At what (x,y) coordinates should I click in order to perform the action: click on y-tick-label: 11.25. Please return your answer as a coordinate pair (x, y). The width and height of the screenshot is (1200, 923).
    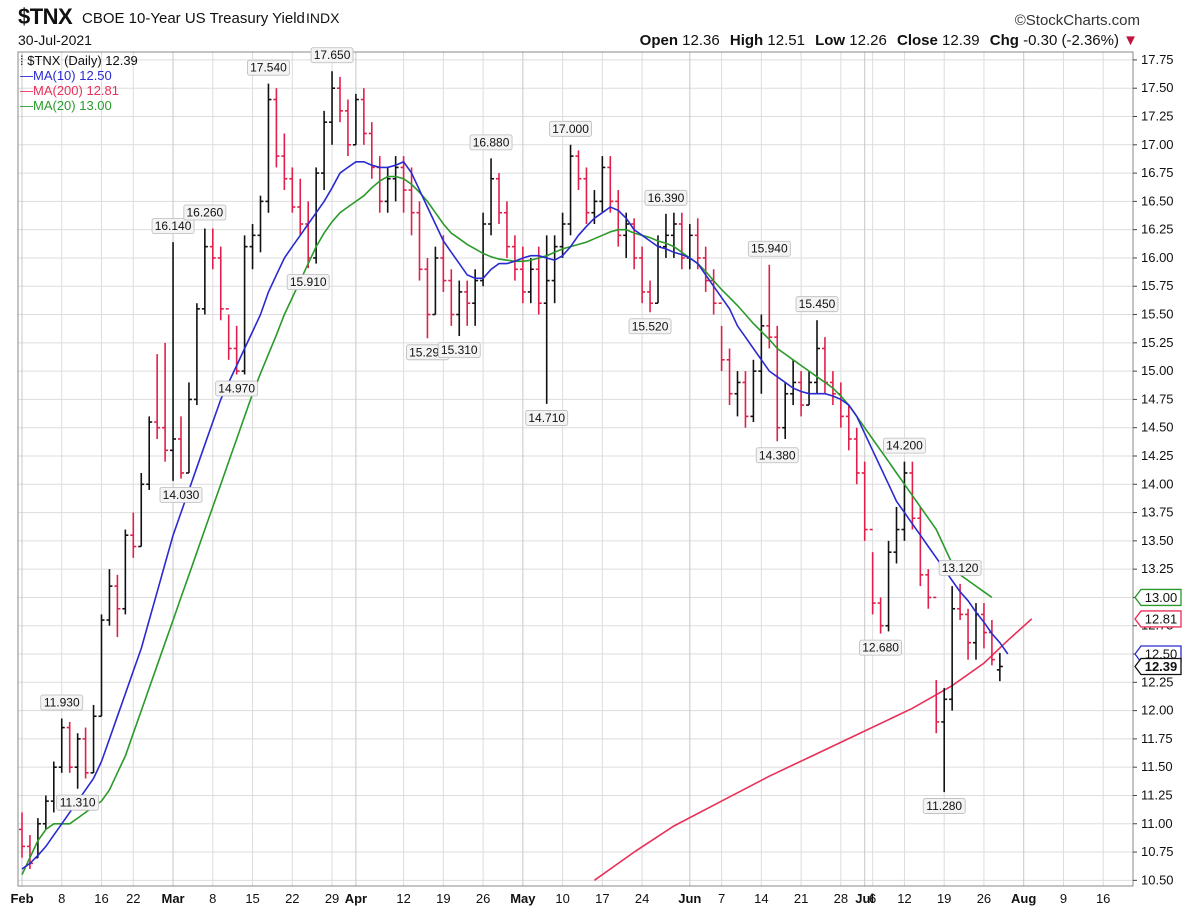
    Looking at the image, I should click on (1157, 794).